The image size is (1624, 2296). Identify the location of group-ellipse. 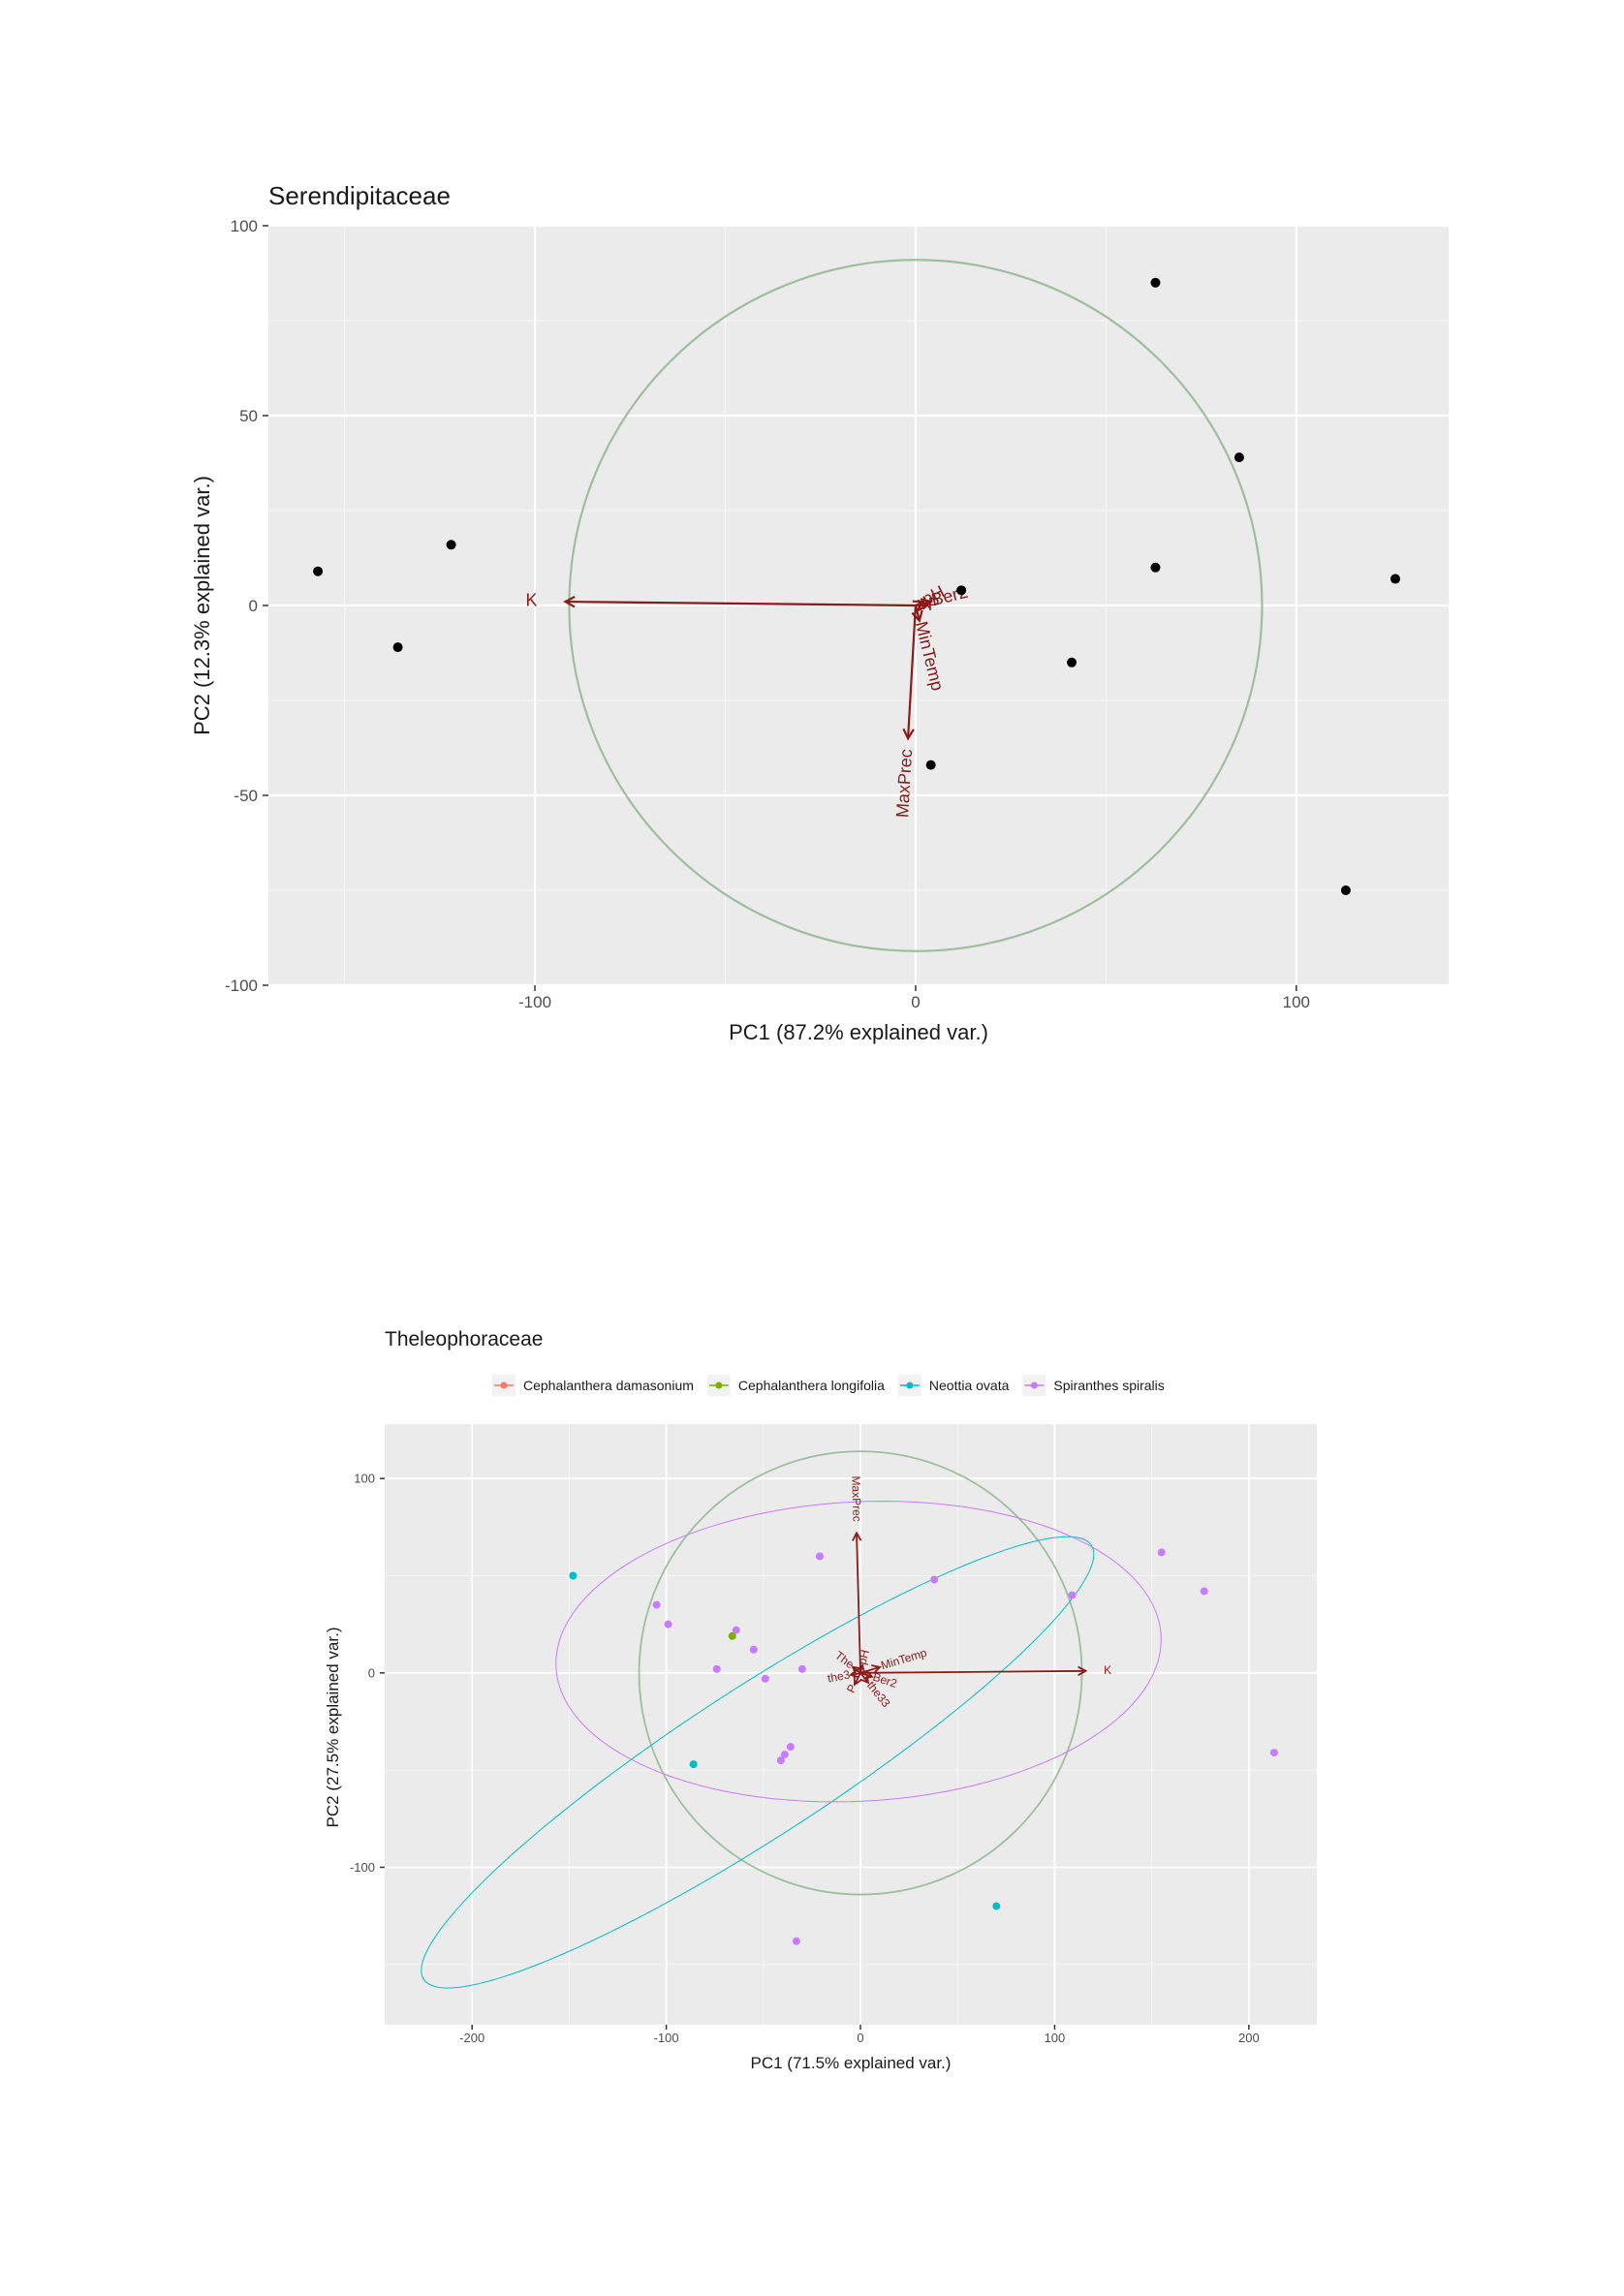
(858, 1652).